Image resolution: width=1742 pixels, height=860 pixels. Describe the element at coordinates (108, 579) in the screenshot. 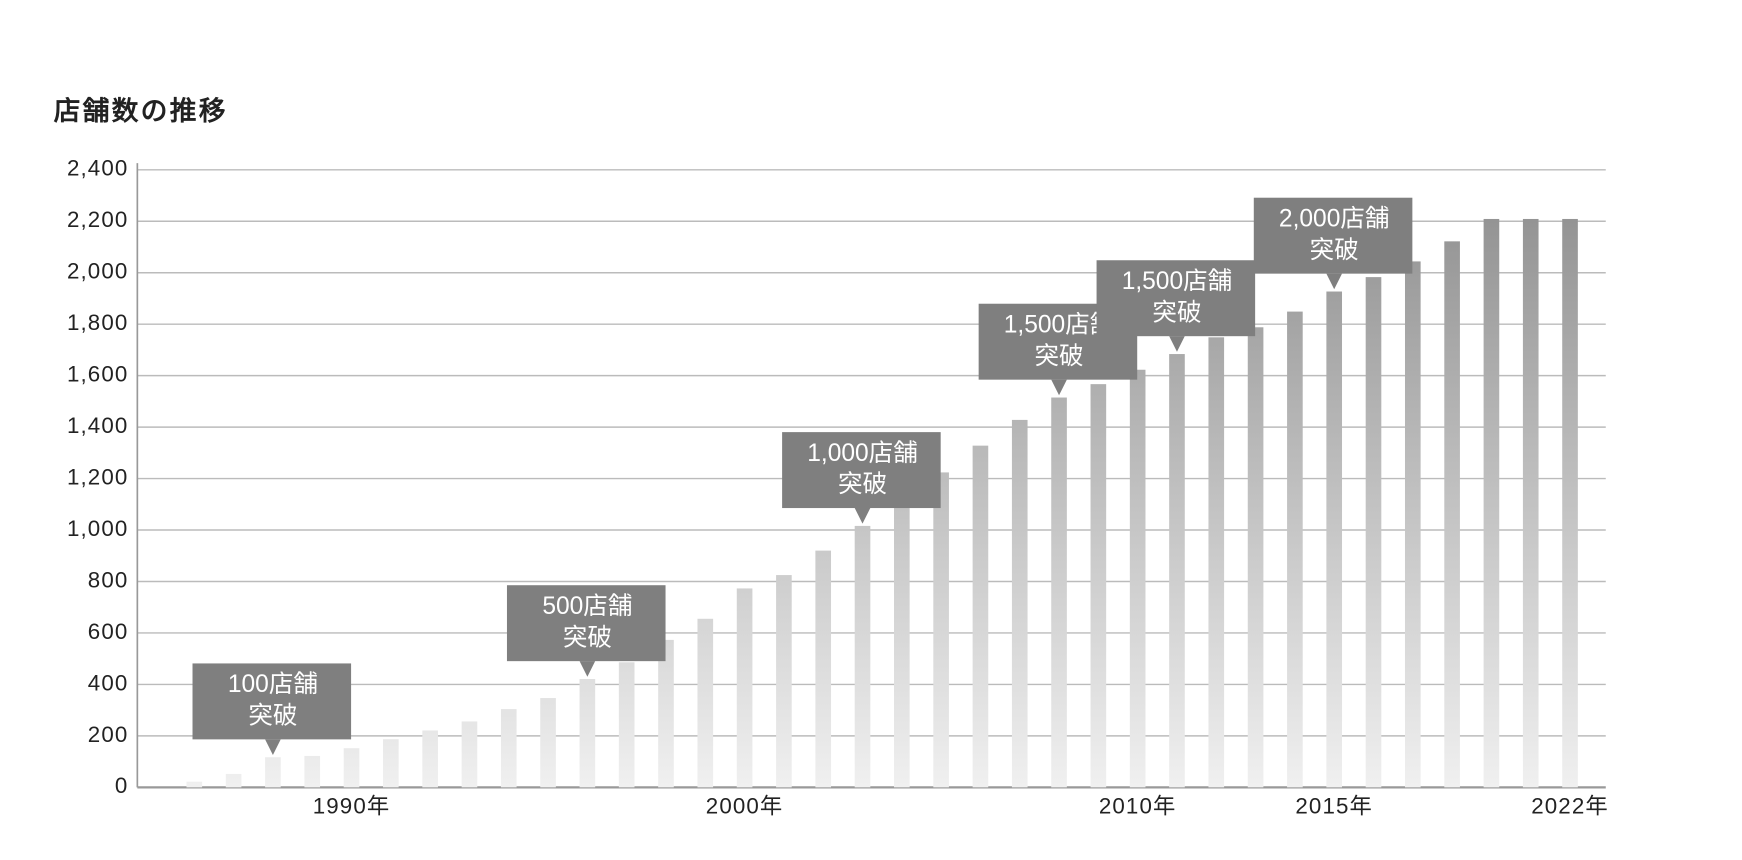

I see `y-tick-label: 800` at that location.